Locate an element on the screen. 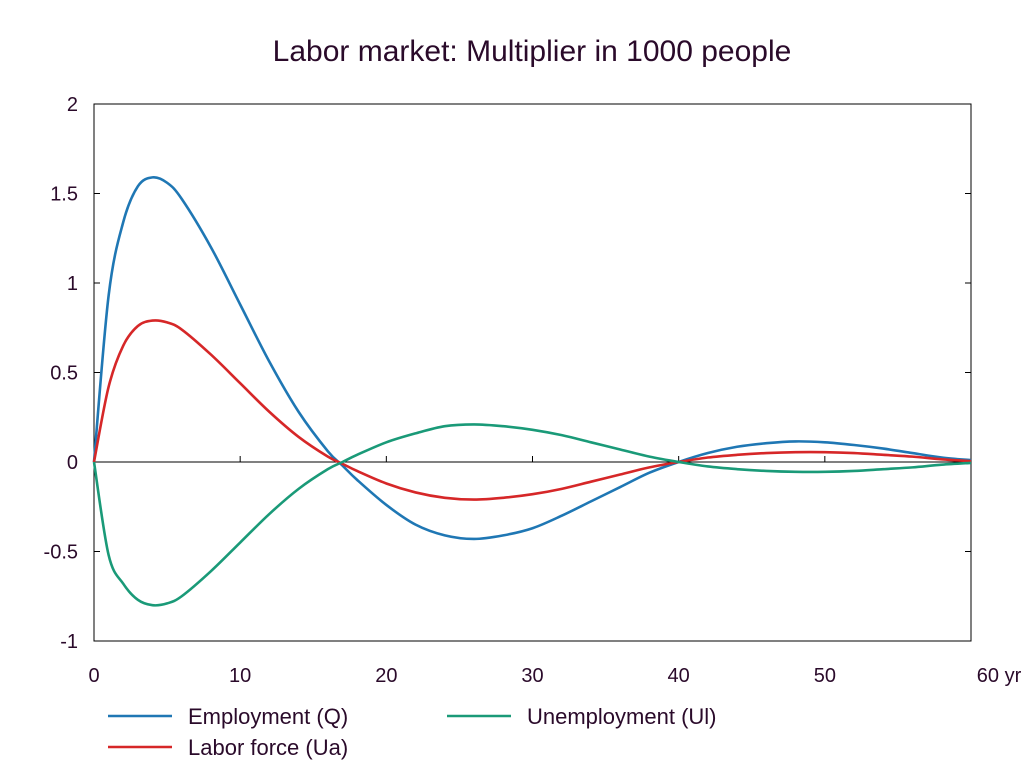 Image resolution: width=1024 pixels, height=778 pixels. x-tick-label: 0 is located at coordinates (93, 676).